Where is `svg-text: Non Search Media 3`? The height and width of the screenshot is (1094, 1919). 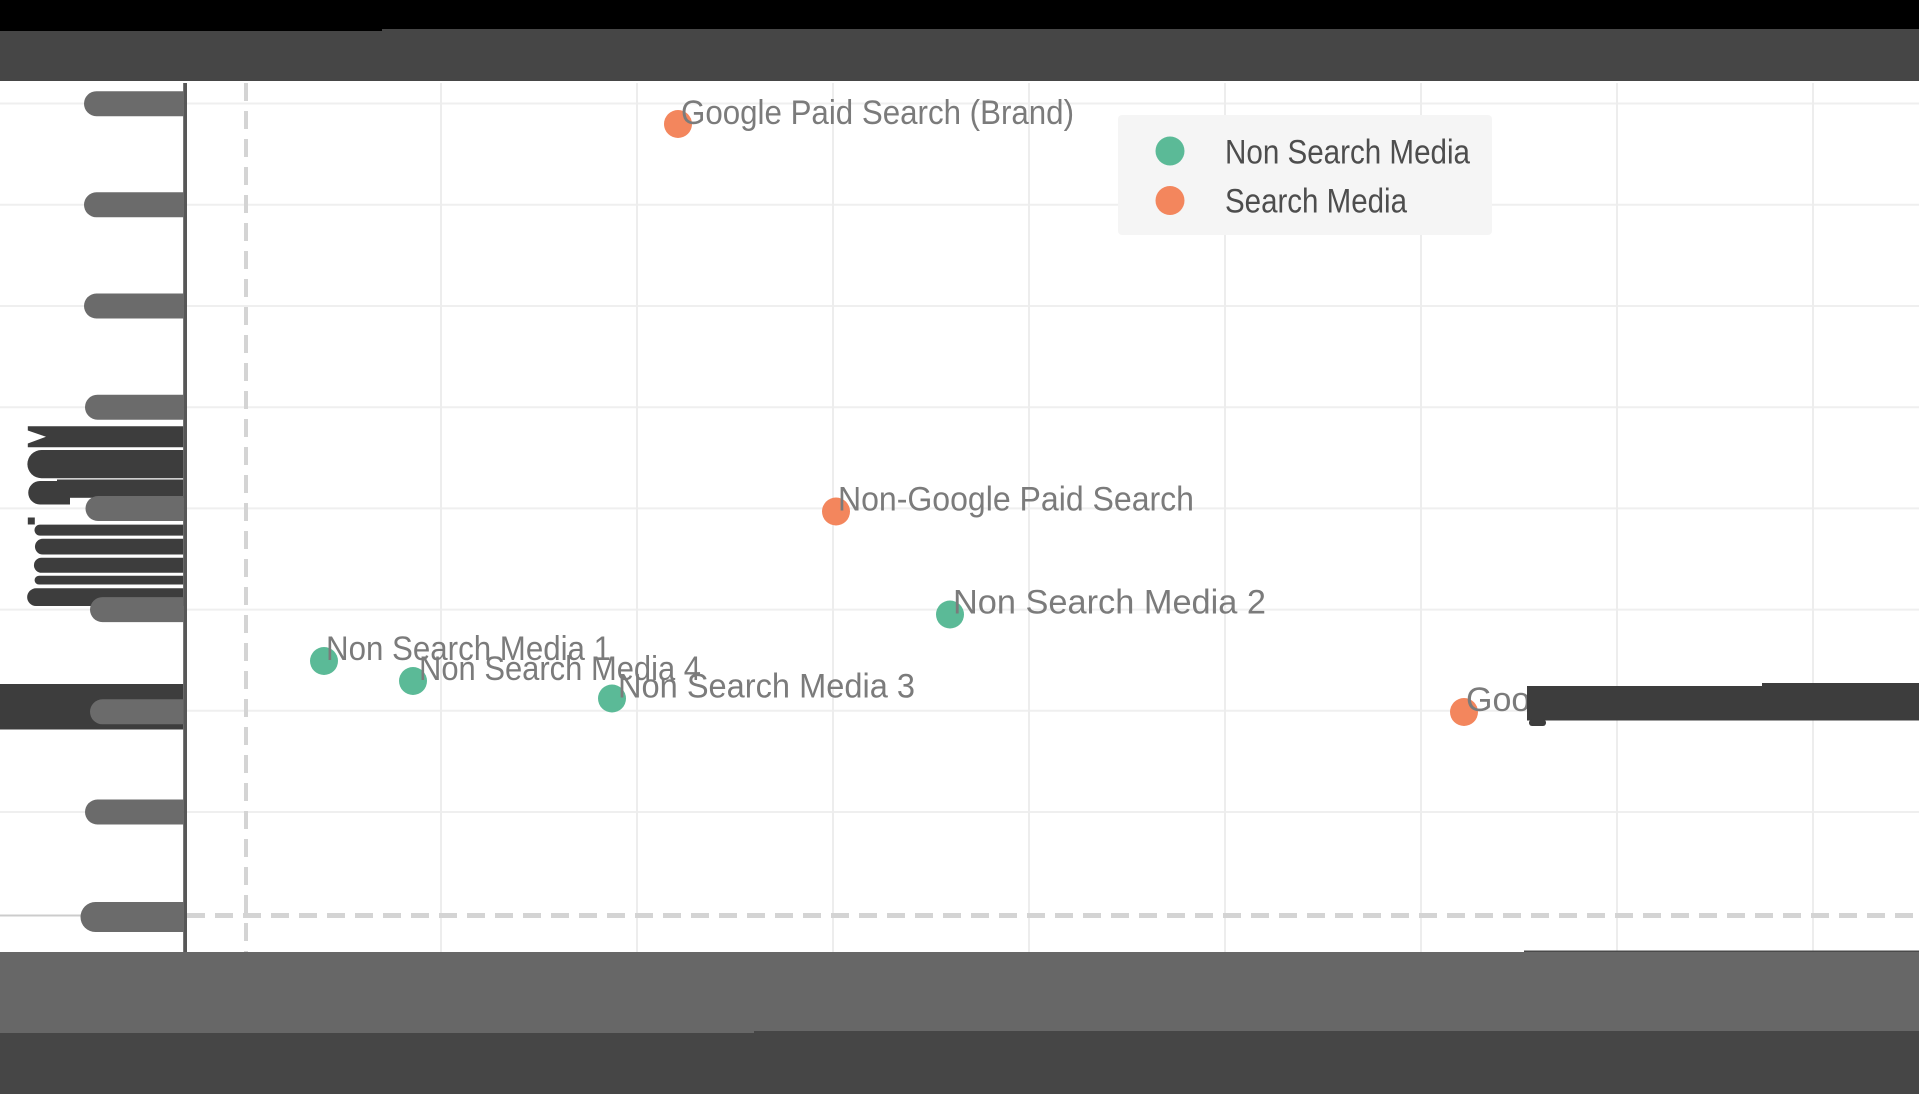
svg-text: Non Search Media 3 is located at coordinates (766, 687).